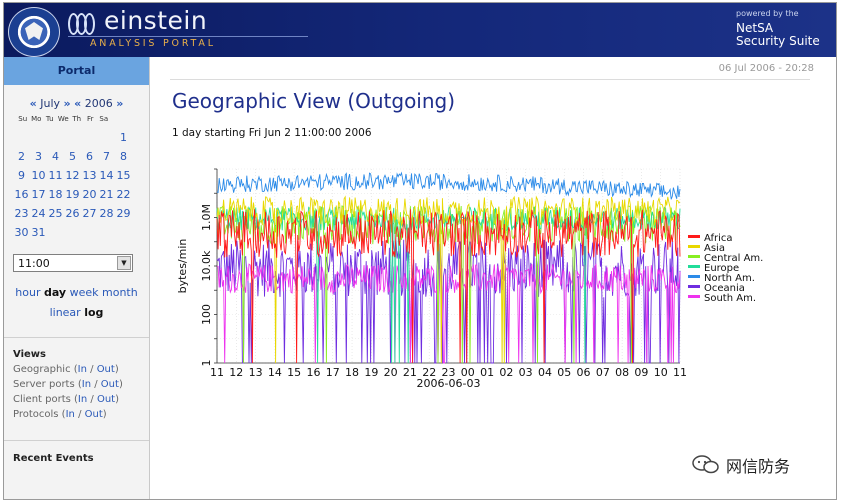 The image size is (841, 504). Describe the element at coordinates (468, 372) in the screenshot. I see `x-tick-label: 00` at that location.